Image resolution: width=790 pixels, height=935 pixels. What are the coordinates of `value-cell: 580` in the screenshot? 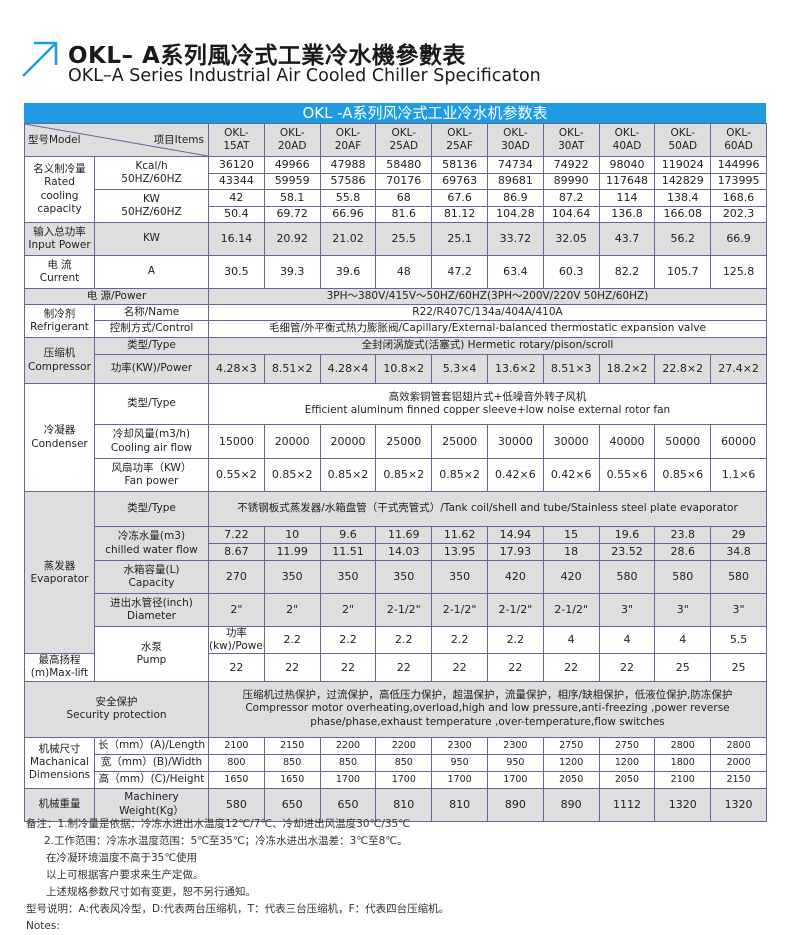 It's located at (627, 577).